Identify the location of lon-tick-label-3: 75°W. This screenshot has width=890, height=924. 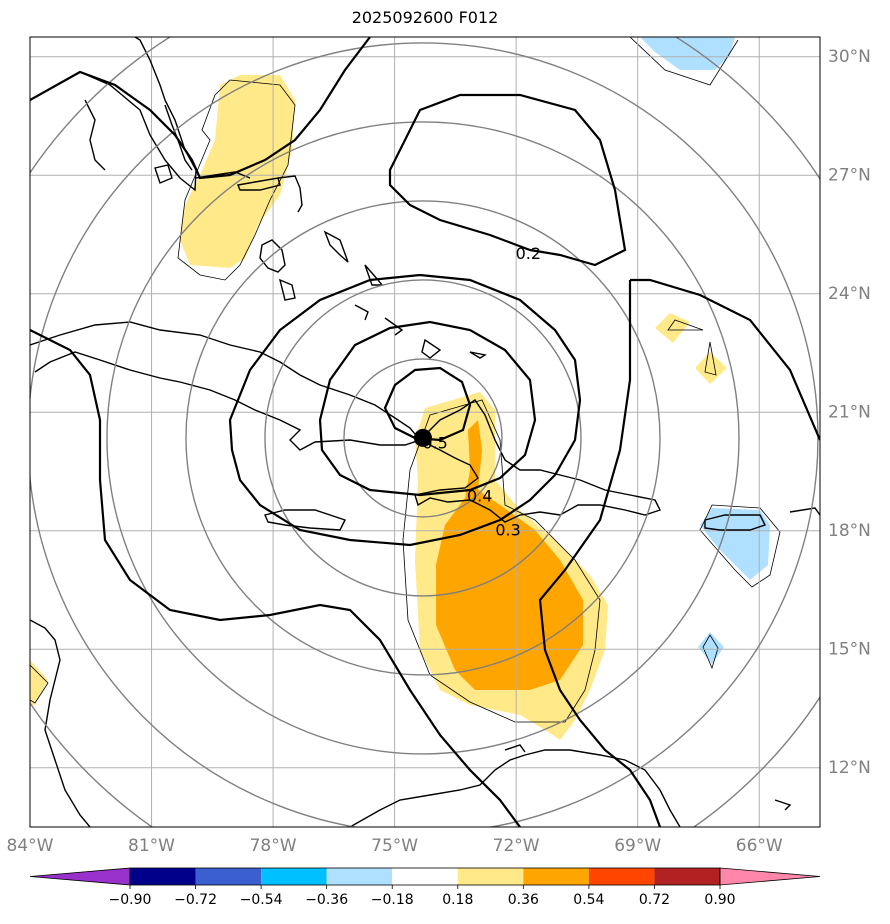
(394, 846).